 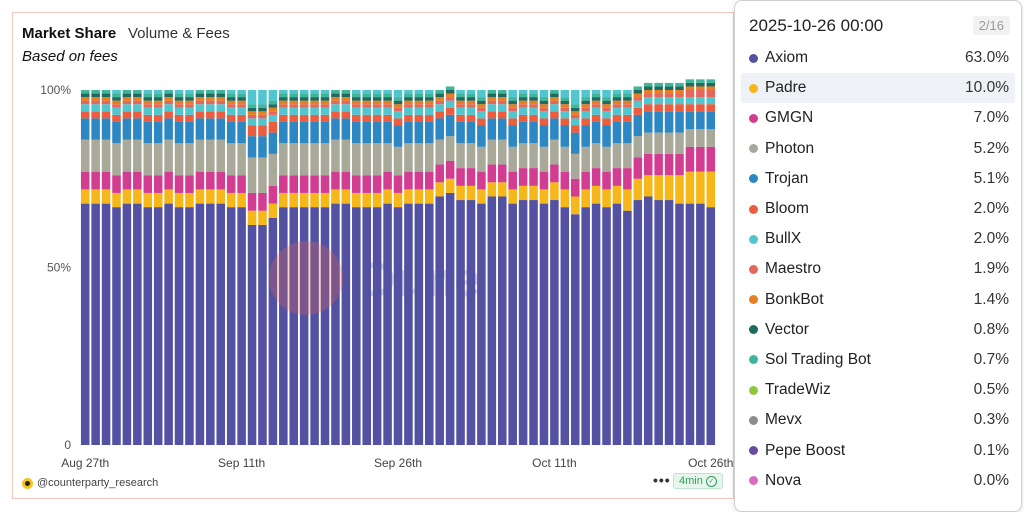 I want to click on tooltip-row: Mevx 0.3%, so click(x=878, y=420).